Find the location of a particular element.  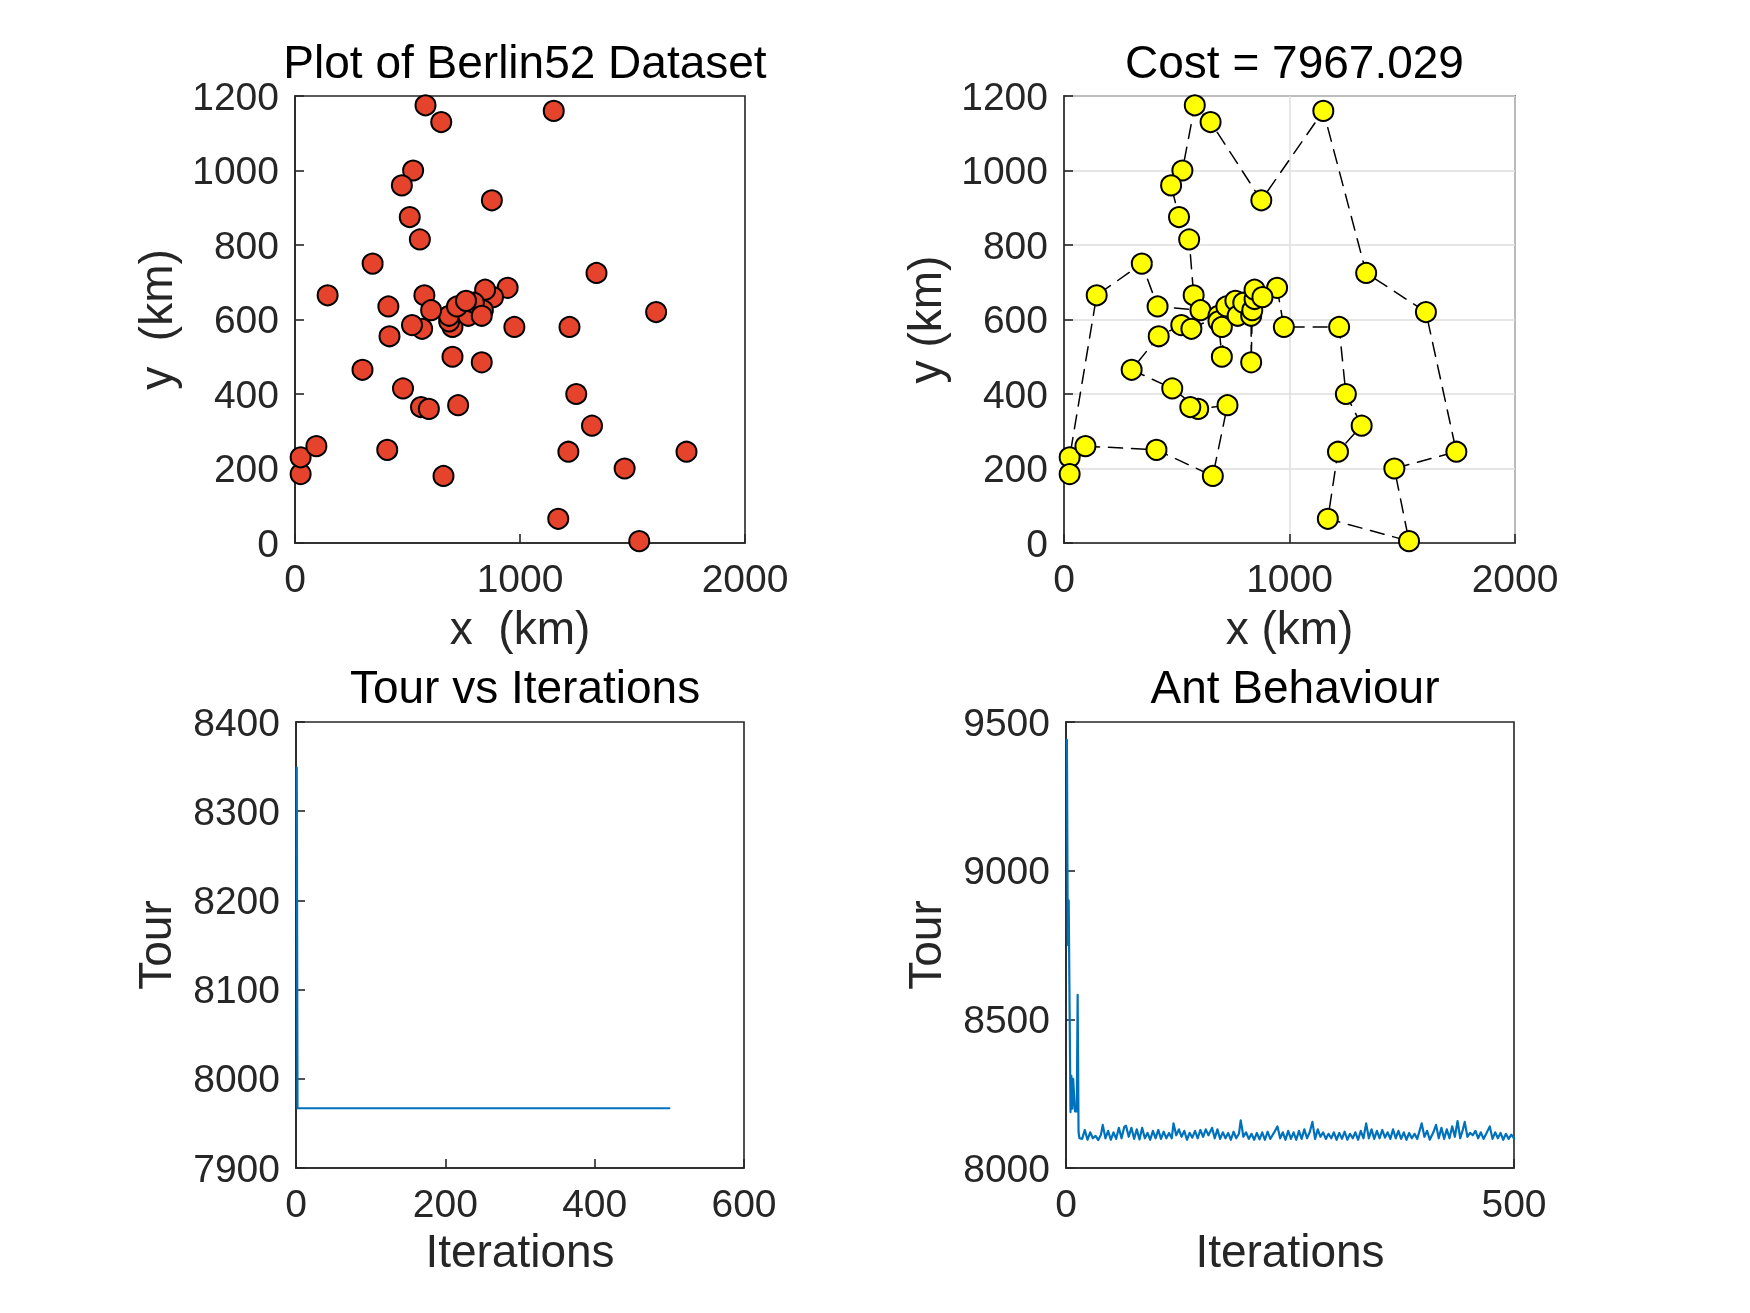

y-tick-label: 1000 is located at coordinates (235, 170).